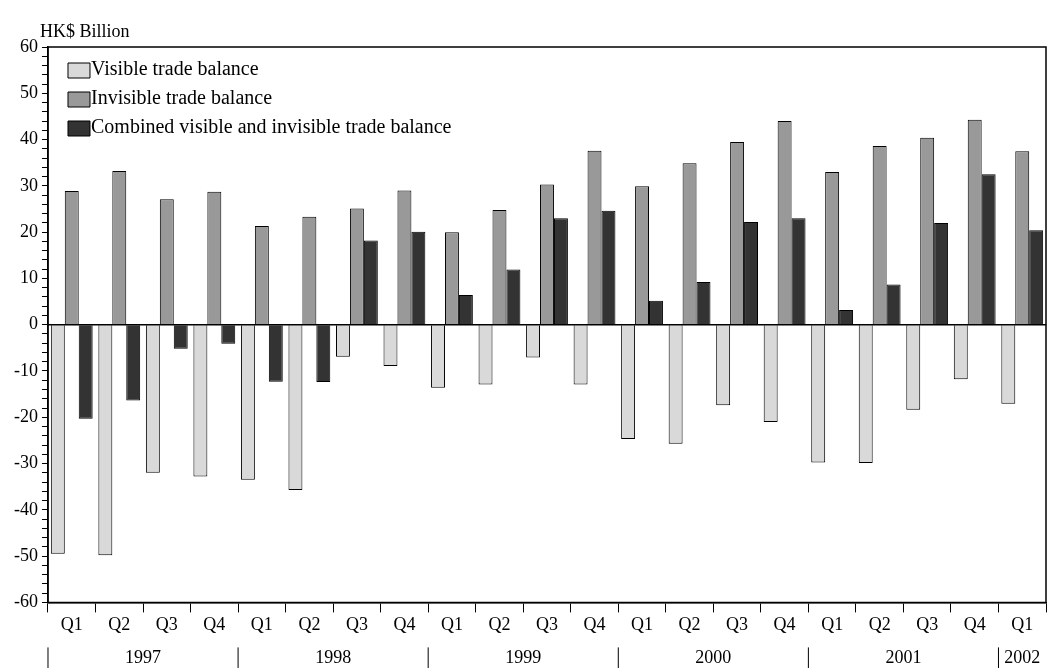 The width and height of the screenshot is (1064, 668). Describe the element at coordinates (28, 184) in the screenshot. I see `y-tick-label: 30` at that location.